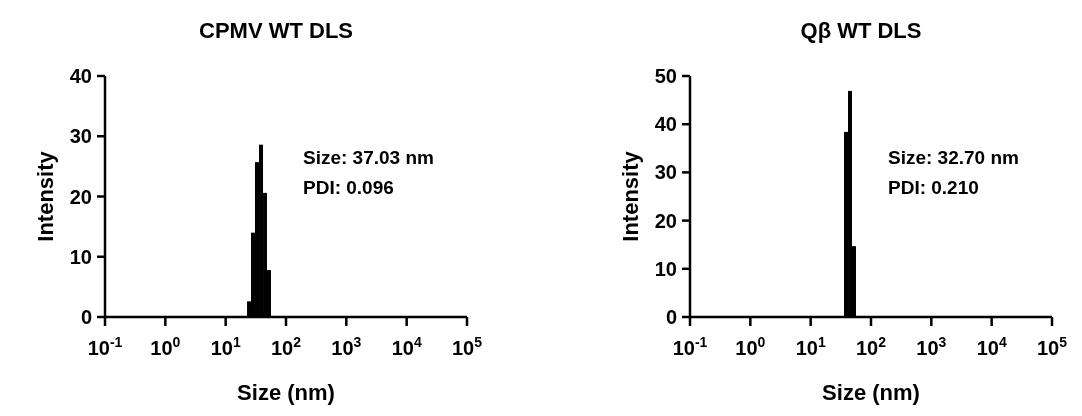 This screenshot has height=416, width=1082. I want to click on annotation: PDI: 0.096, so click(348, 187).